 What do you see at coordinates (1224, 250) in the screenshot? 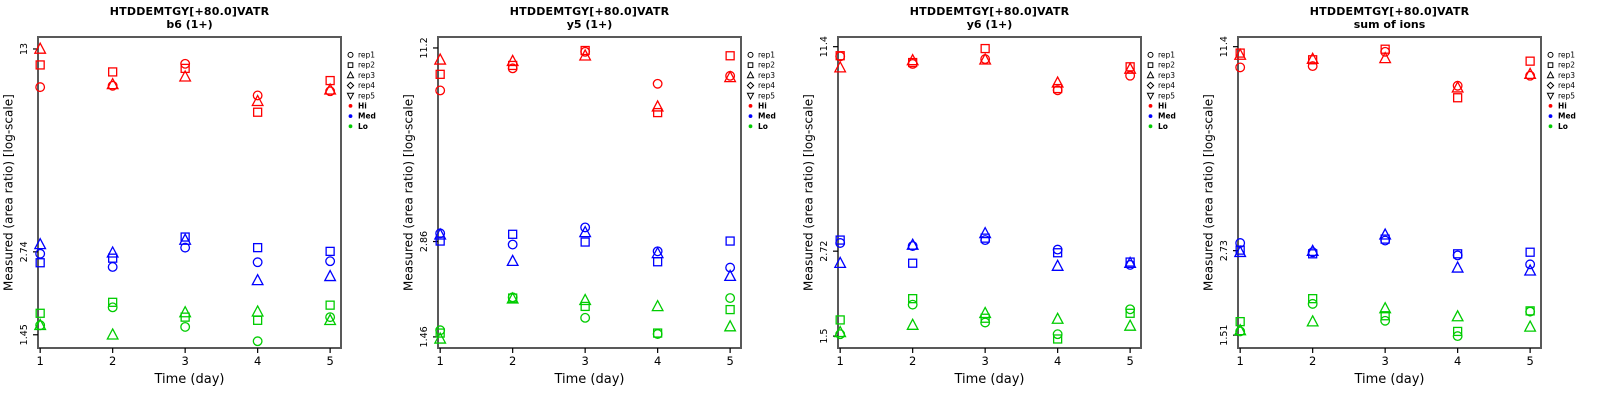
I see `y-tick-label: 2.73` at bounding box center [1224, 250].